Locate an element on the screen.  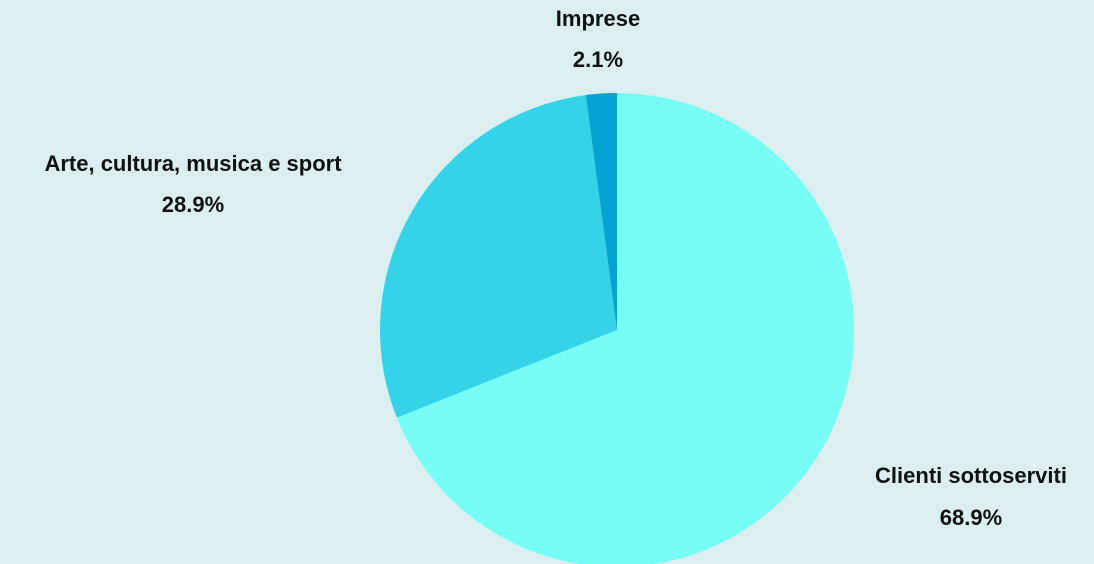
slice-label-clienti-sottoserviti: Clienti sottoserviti is located at coordinates (971, 475).